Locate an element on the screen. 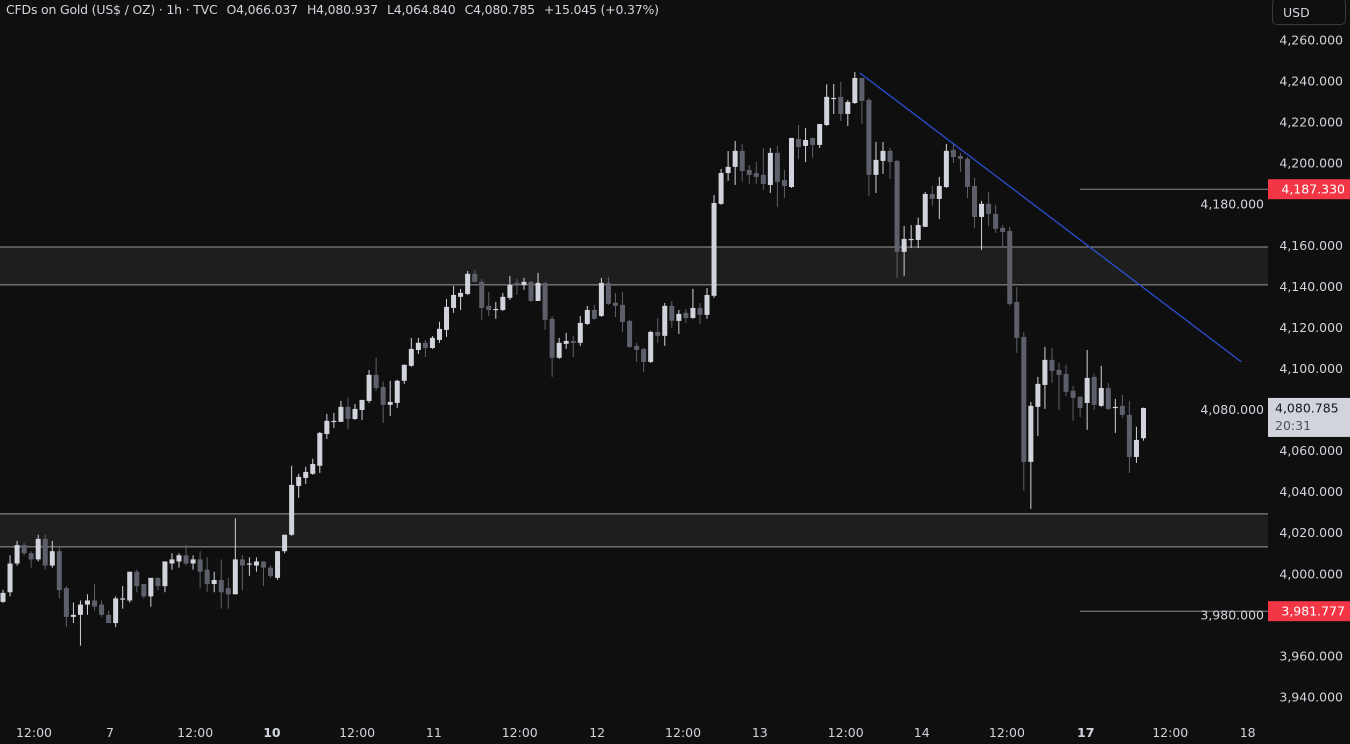  time-tick-label: 12 is located at coordinates (597, 732).